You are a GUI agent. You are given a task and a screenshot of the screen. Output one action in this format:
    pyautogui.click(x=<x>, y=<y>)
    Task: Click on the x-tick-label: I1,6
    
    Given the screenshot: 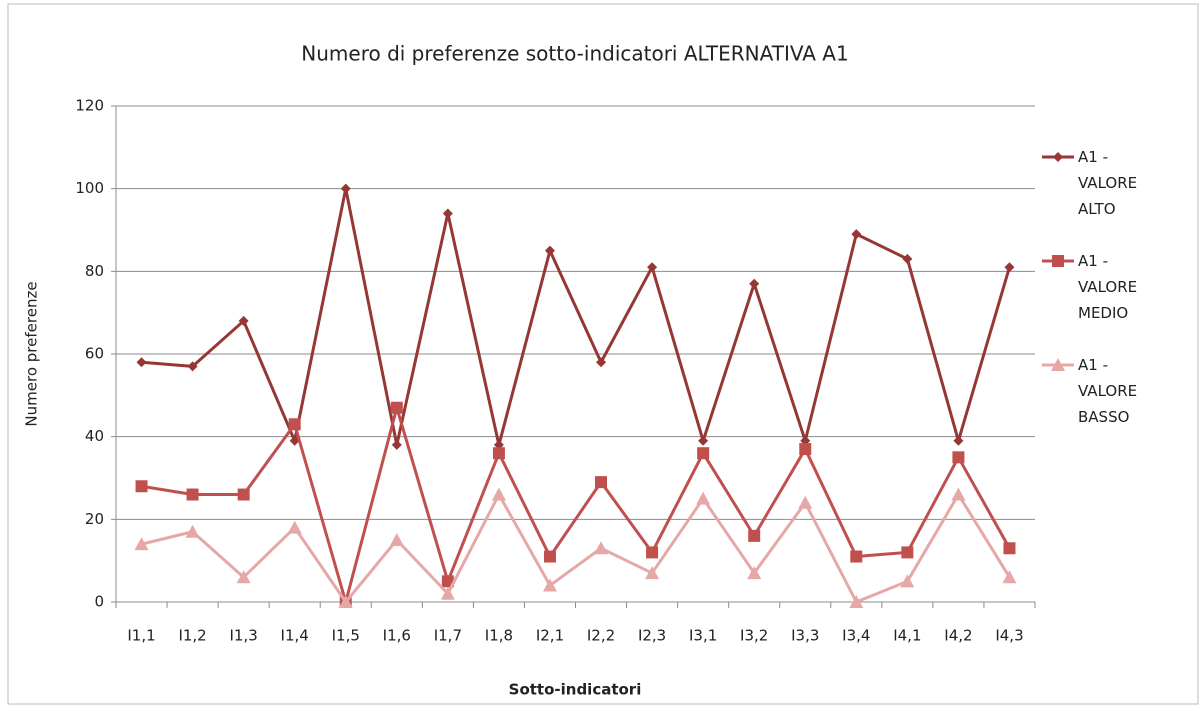 What is the action you would take?
    pyautogui.click(x=397, y=636)
    